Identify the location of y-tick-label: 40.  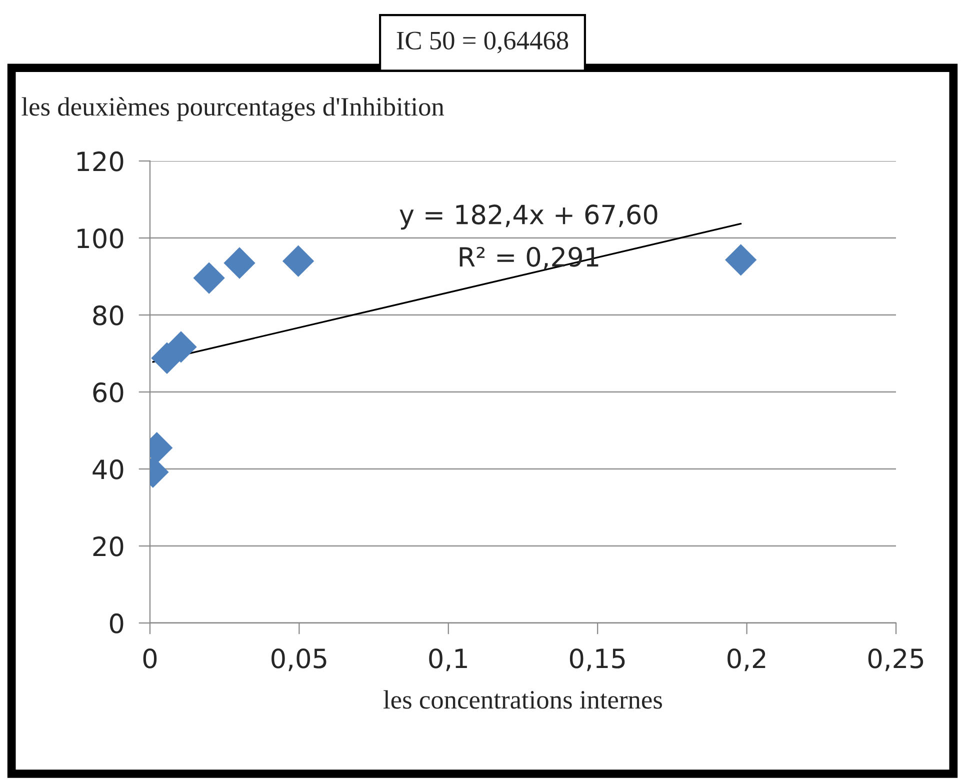
(108, 469).